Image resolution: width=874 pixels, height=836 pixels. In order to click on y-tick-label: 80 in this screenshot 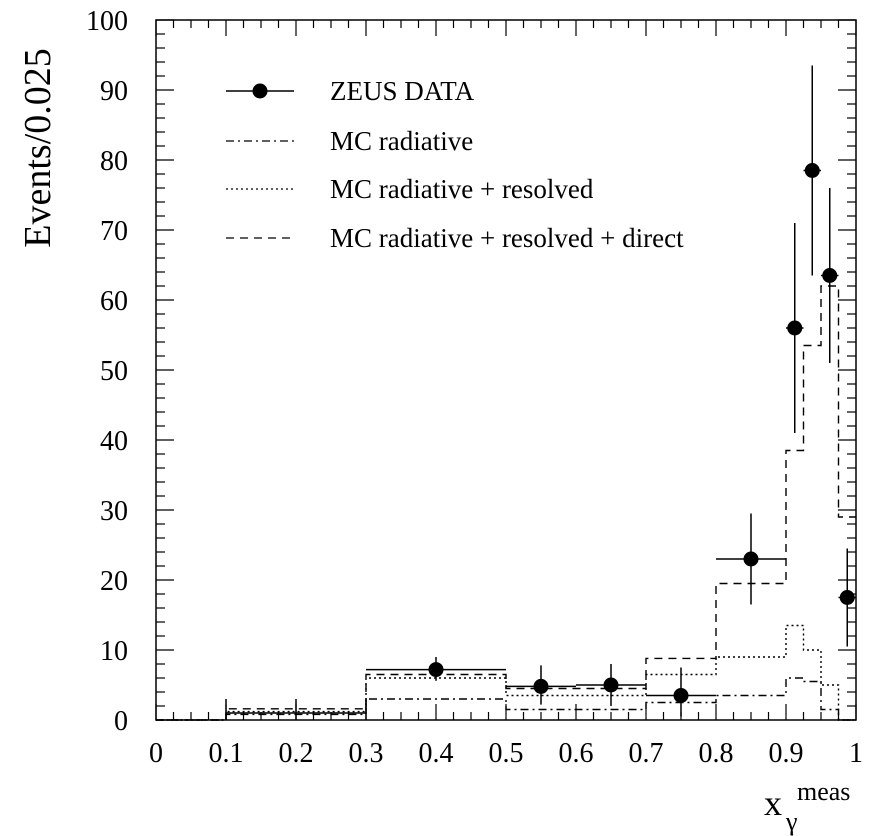, I will do `click(114, 161)`.